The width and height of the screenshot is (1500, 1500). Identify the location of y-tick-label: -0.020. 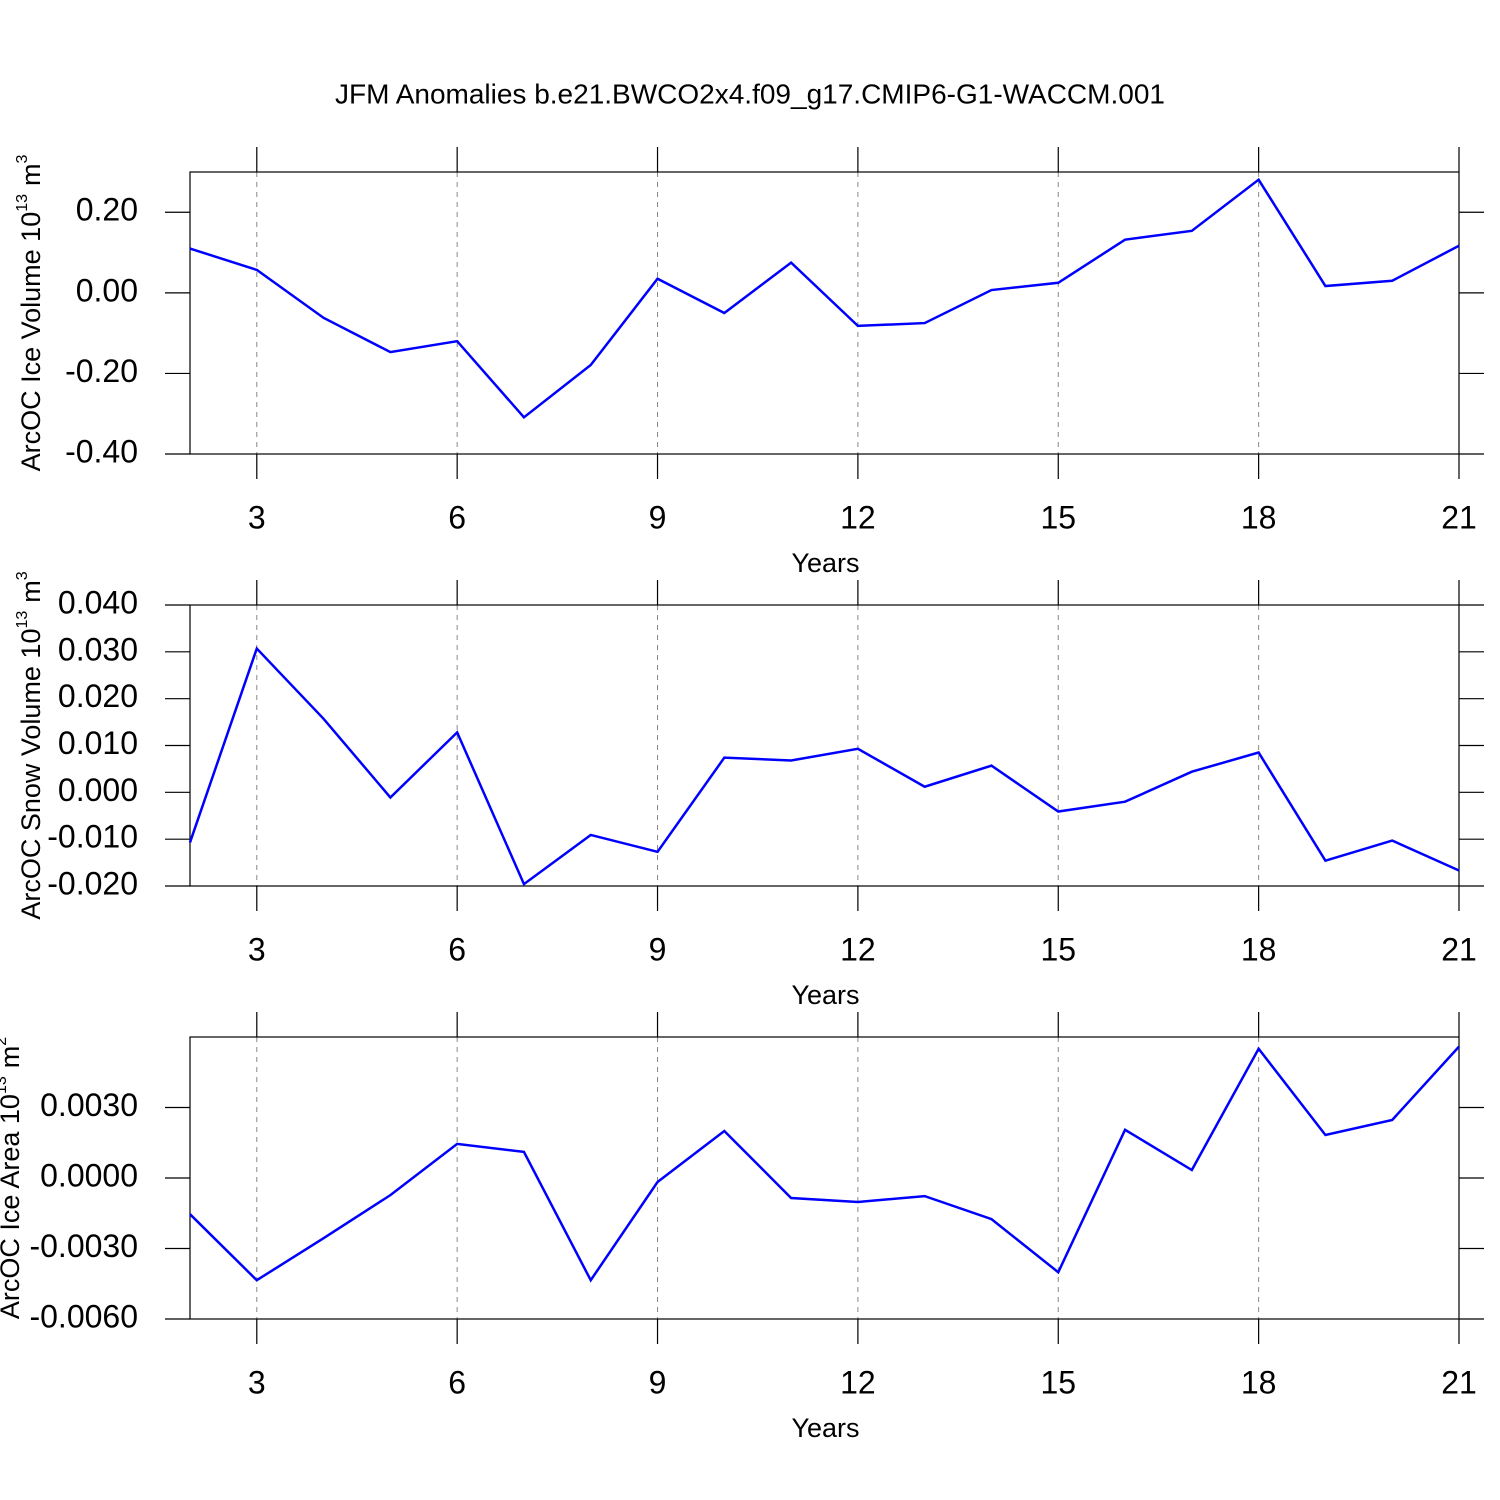
(92, 883).